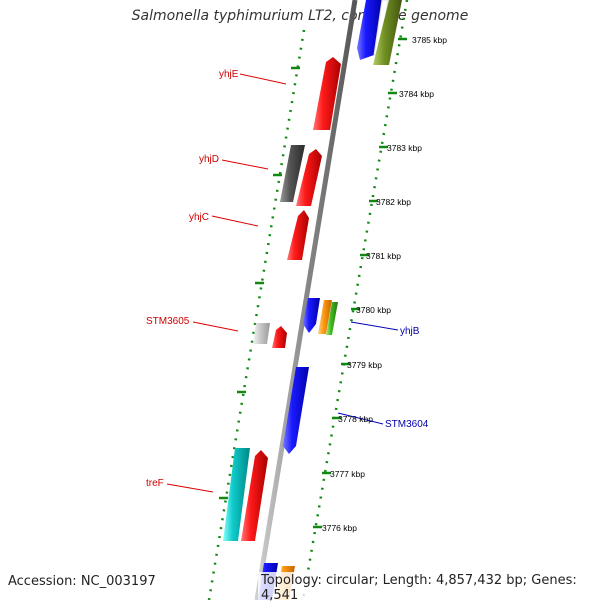  What do you see at coordinates (416, 94) in the screenshot?
I see `scale-label: 3784 kbp` at bounding box center [416, 94].